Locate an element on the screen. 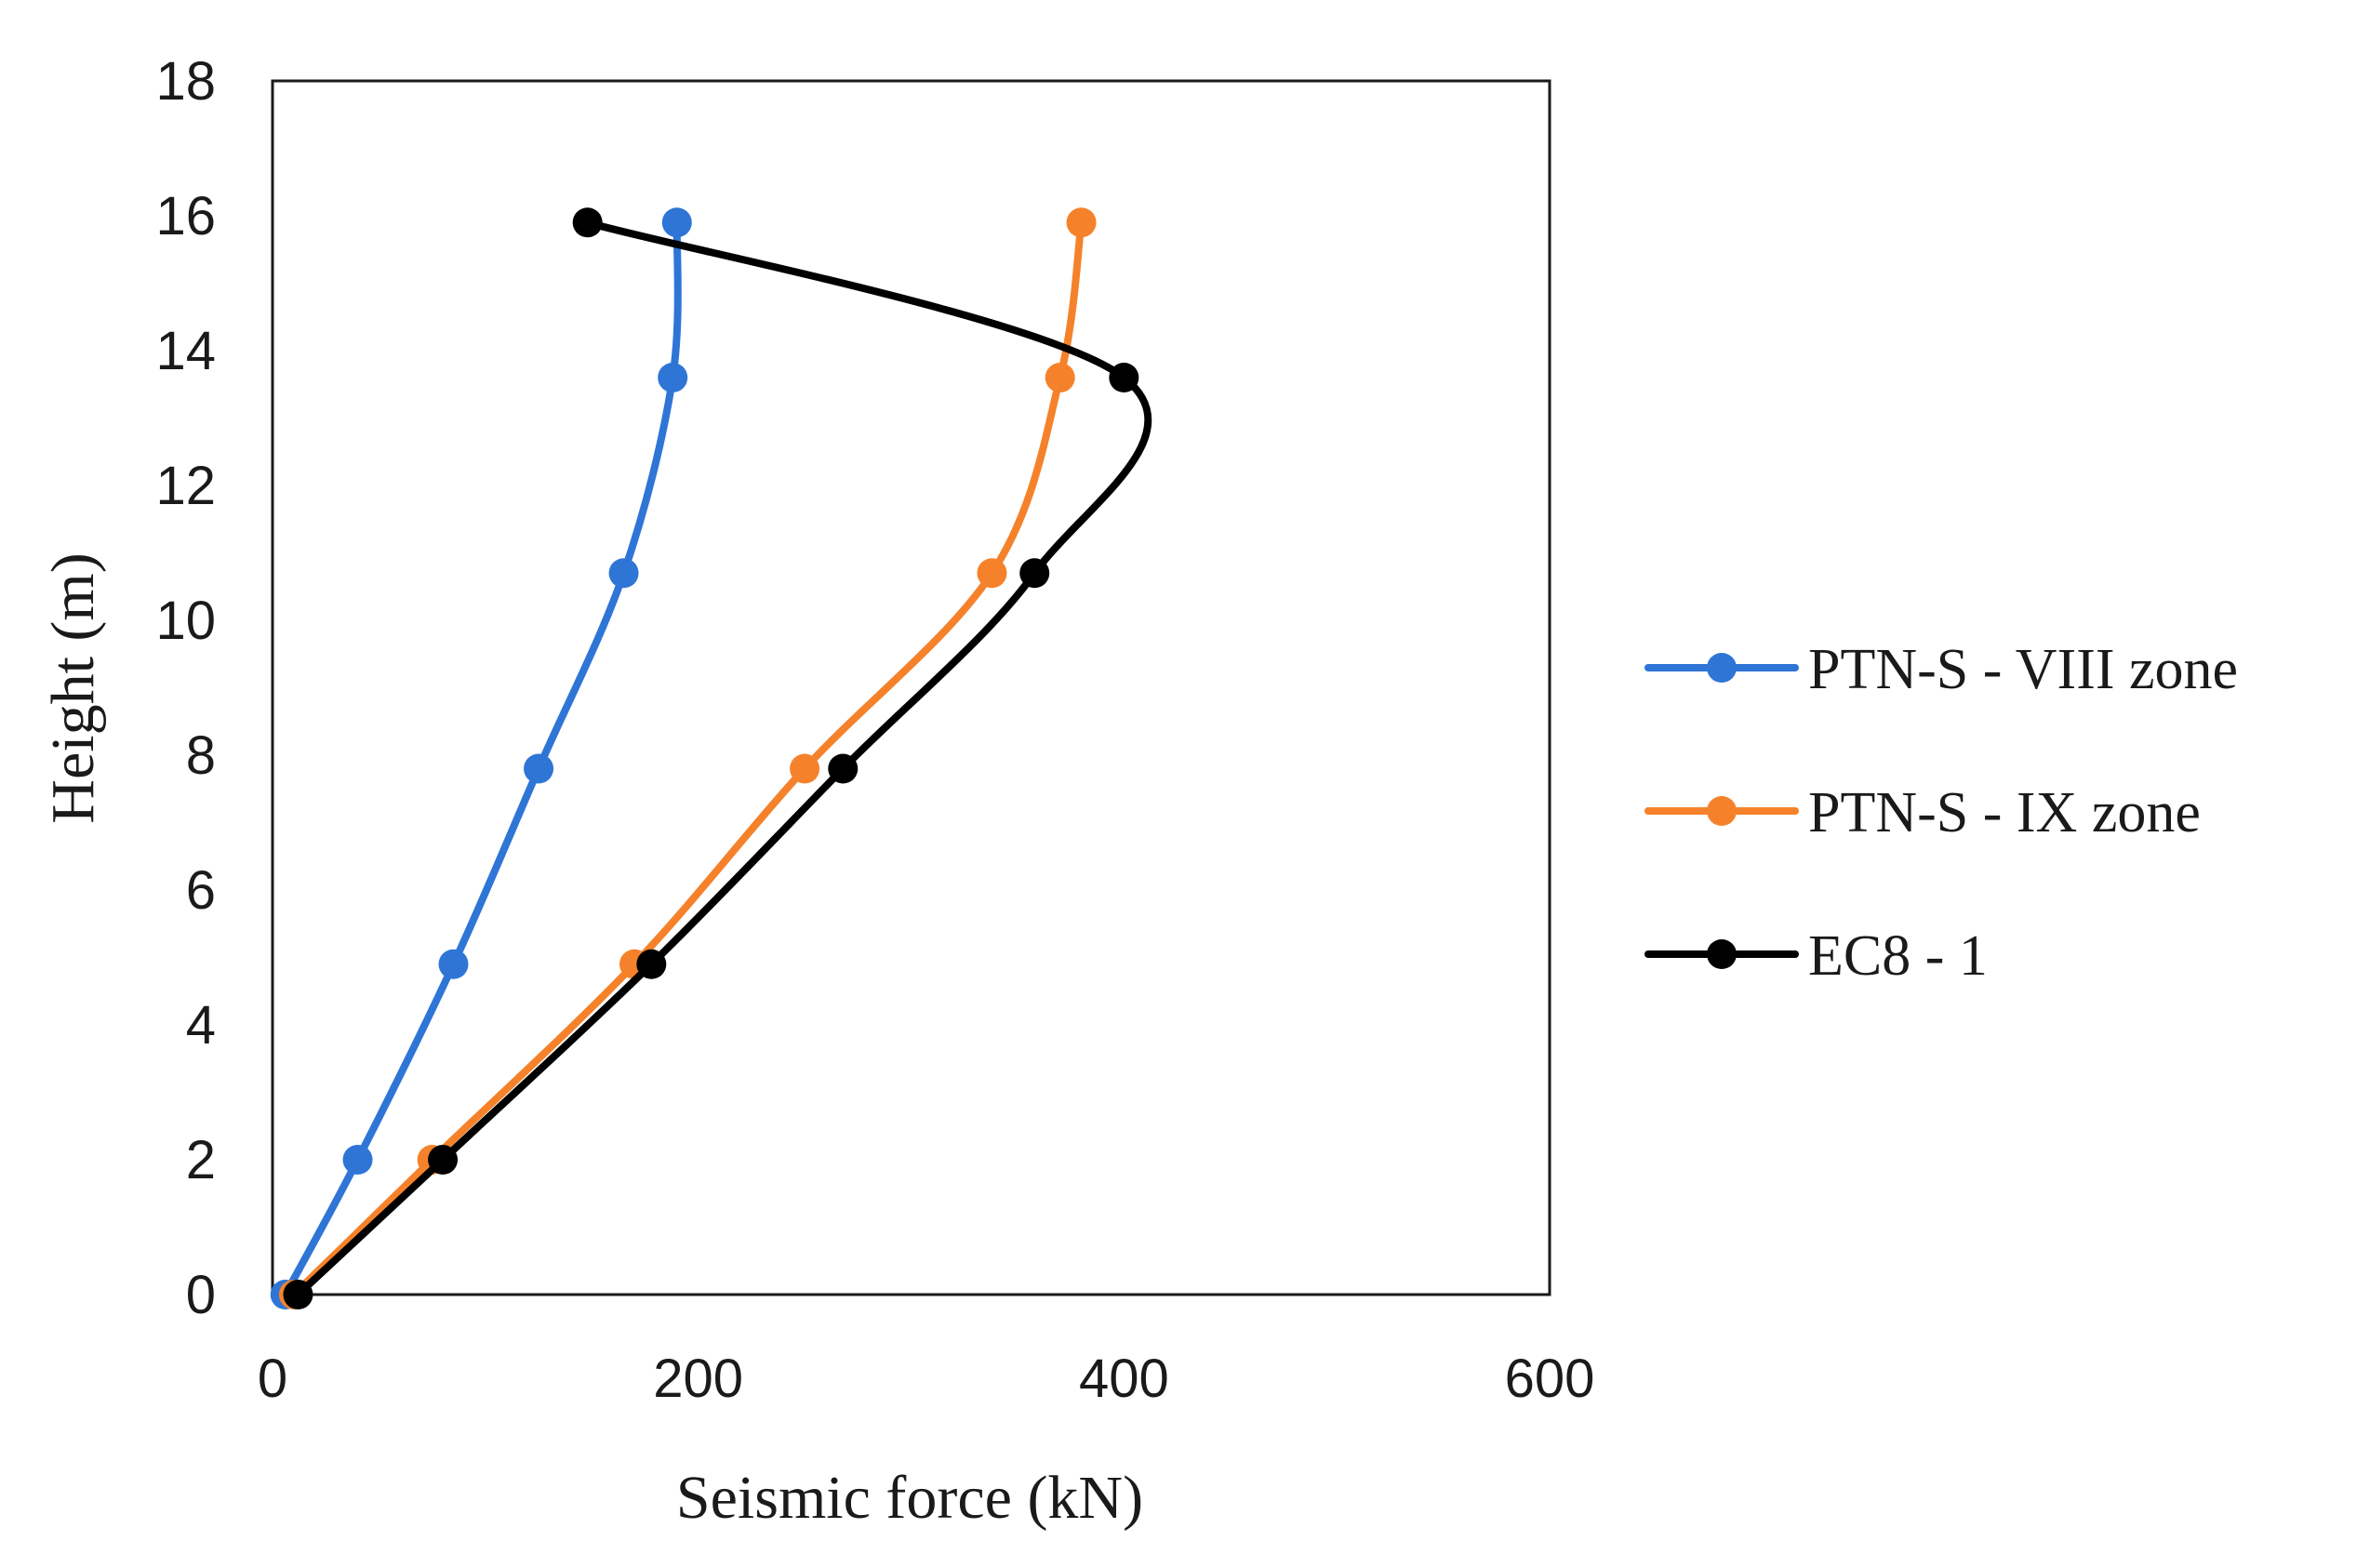 The image size is (2370, 1568). y-tick-label: 10 is located at coordinates (186, 621).